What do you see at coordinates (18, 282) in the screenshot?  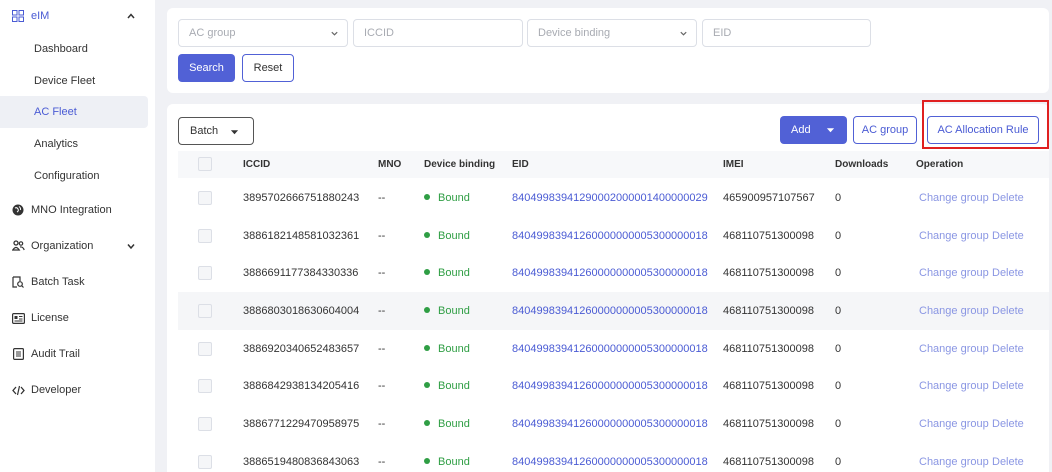 I see `batch-task-icon` at bounding box center [18, 282].